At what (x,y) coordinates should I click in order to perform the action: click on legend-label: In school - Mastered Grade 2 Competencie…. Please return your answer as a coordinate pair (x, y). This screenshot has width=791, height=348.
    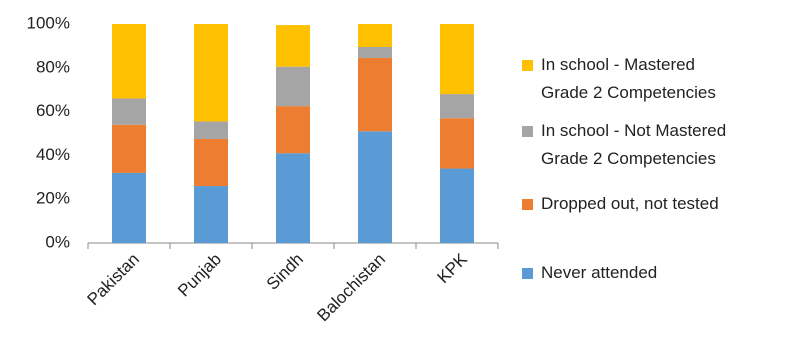
    Looking at the image, I should click on (628, 78).